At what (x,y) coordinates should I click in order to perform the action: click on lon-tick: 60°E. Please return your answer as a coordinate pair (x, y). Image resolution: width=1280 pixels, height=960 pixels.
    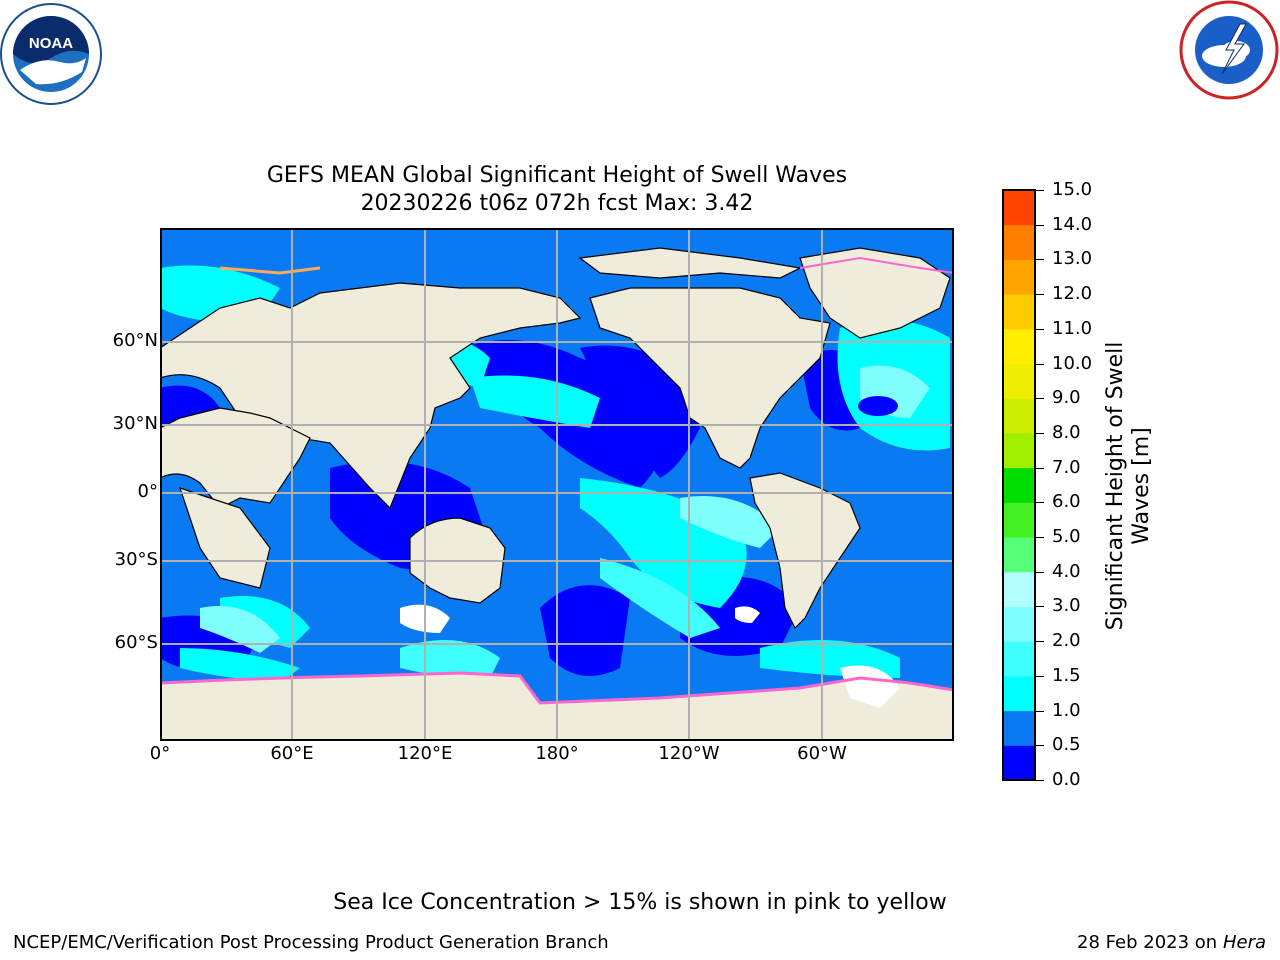
    Looking at the image, I should click on (292, 753).